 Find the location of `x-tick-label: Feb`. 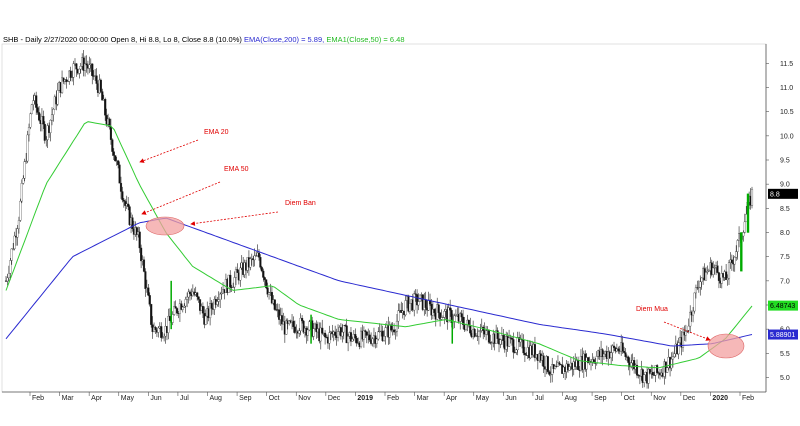

x-tick-label: Feb is located at coordinates (393, 398).